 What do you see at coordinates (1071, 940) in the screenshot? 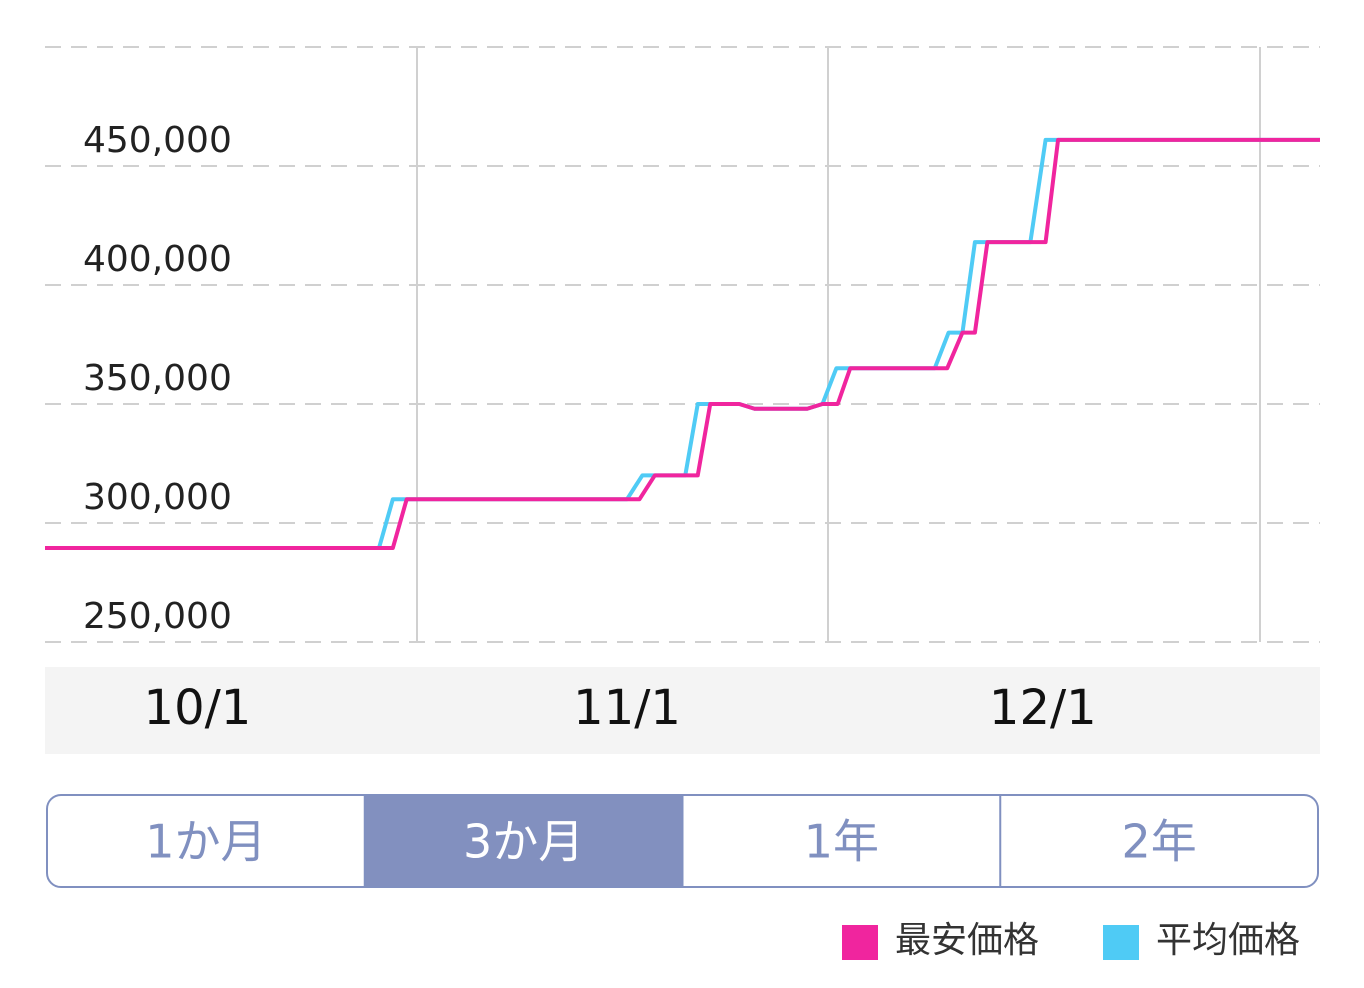
I see `legend: 最安価格 平均価格` at bounding box center [1071, 940].